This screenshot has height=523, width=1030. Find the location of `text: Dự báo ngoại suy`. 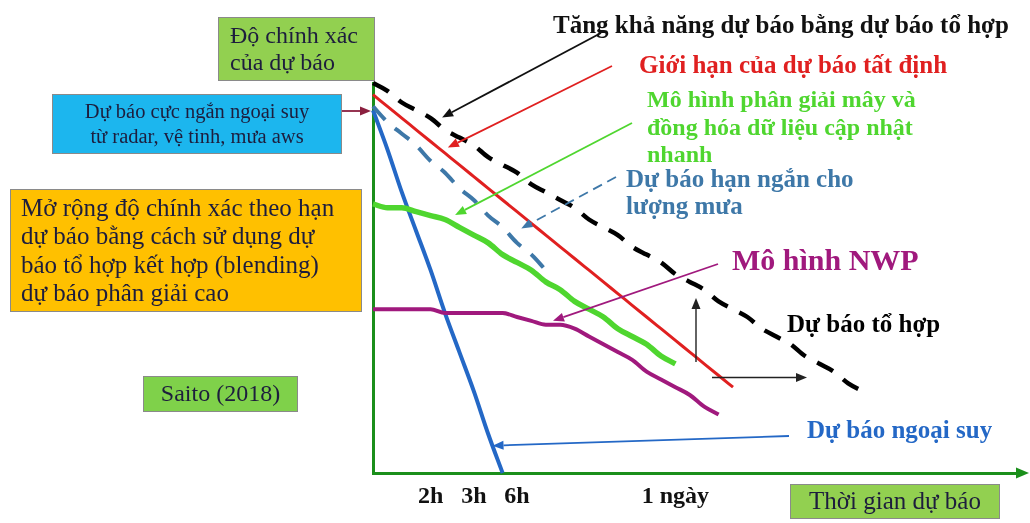

text: Dự báo ngoại suy is located at coordinates (900, 429).